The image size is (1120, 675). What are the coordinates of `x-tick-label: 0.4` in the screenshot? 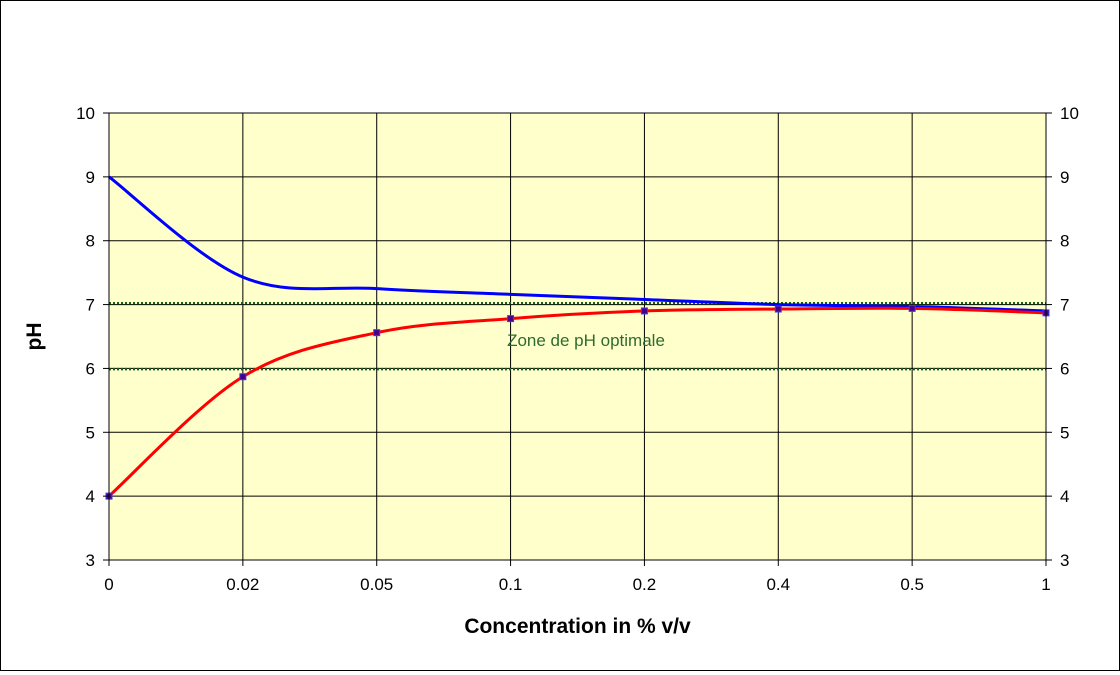 It's located at (778, 584).